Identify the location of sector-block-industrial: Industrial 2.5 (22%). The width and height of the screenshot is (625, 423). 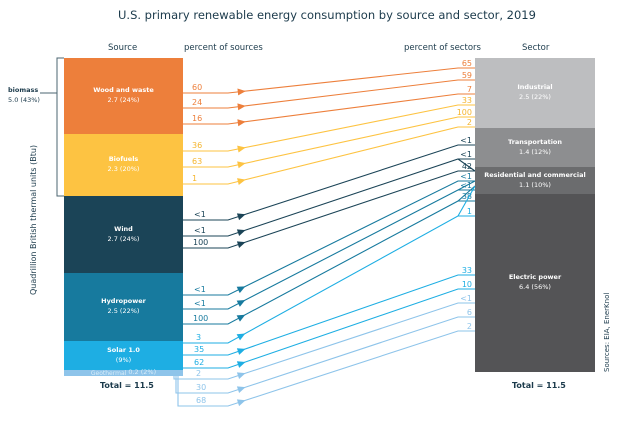
(535, 93).